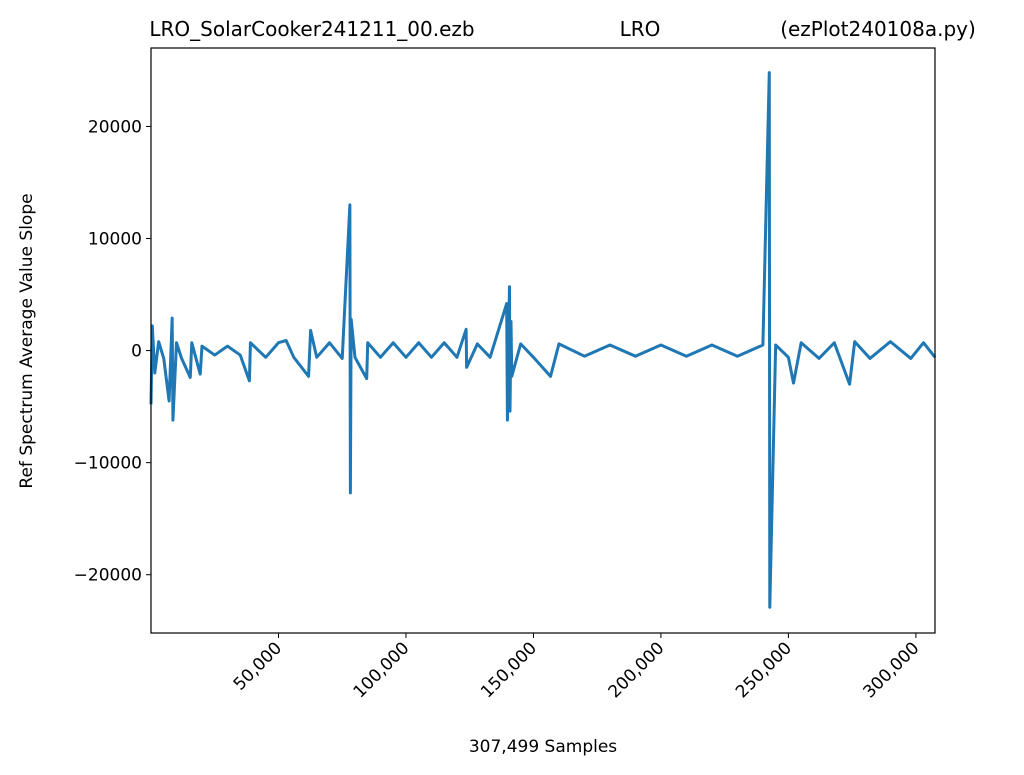 This screenshot has width=1024, height=775. Describe the element at coordinates (878, 29) in the screenshot. I see `chart-title-right: (ezPlot240108a.py)` at that location.